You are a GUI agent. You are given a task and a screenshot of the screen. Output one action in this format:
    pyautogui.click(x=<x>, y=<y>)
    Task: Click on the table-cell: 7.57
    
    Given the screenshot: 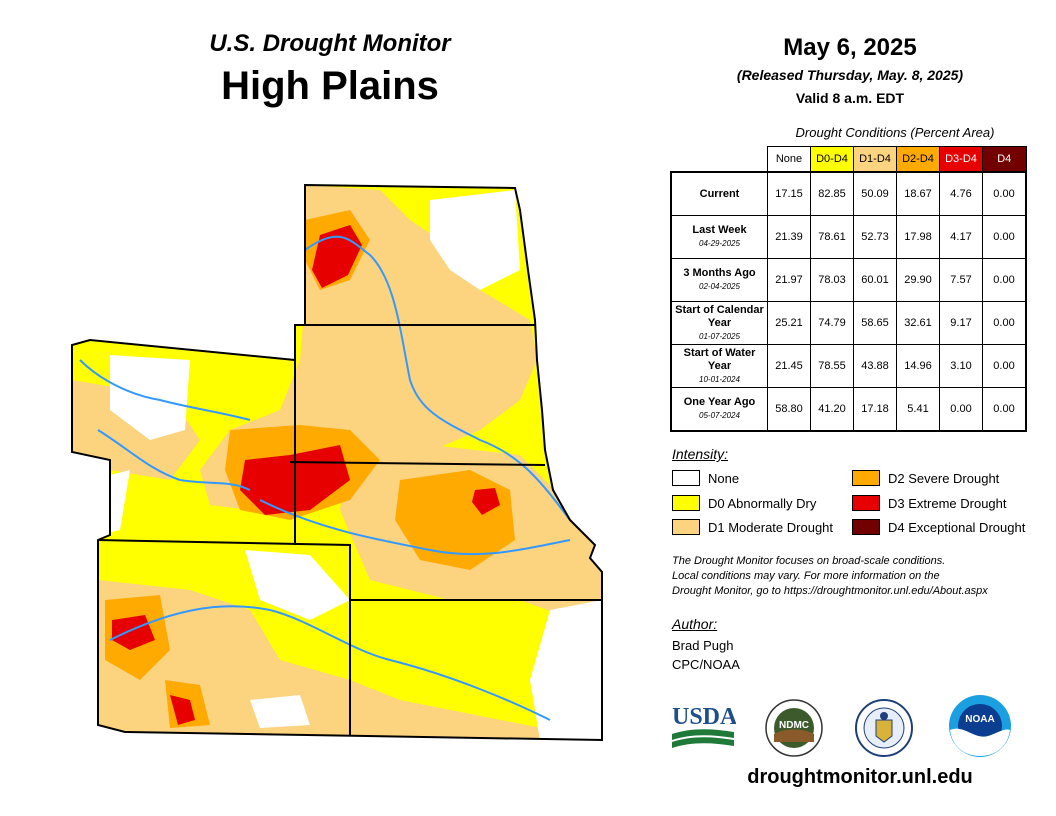 What is the action you would take?
    pyautogui.click(x=961, y=280)
    